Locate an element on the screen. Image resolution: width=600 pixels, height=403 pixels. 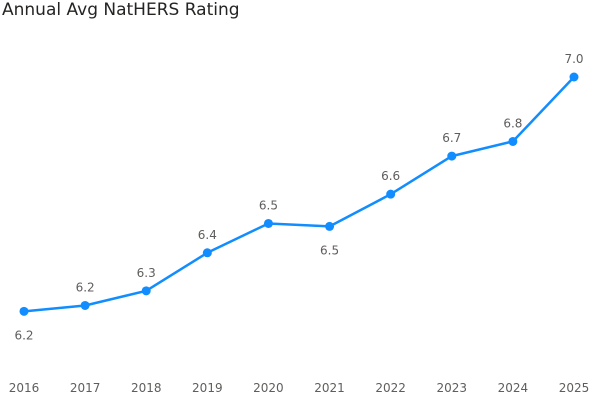
x-tick-label: 2025 is located at coordinates (574, 388).